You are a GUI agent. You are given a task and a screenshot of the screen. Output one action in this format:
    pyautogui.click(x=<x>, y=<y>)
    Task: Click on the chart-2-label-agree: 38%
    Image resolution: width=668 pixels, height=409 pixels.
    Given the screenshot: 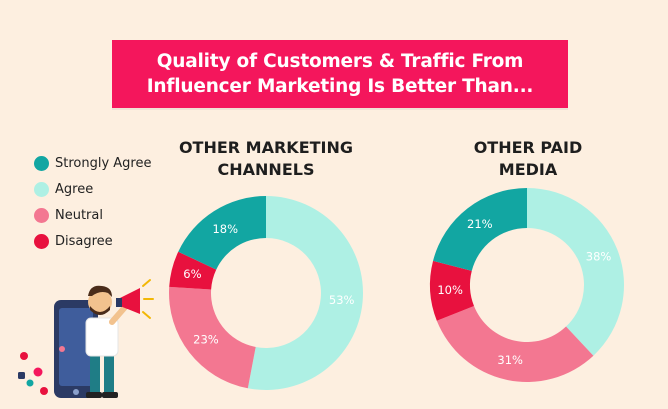 What is the action you would take?
    pyautogui.click(x=599, y=257)
    